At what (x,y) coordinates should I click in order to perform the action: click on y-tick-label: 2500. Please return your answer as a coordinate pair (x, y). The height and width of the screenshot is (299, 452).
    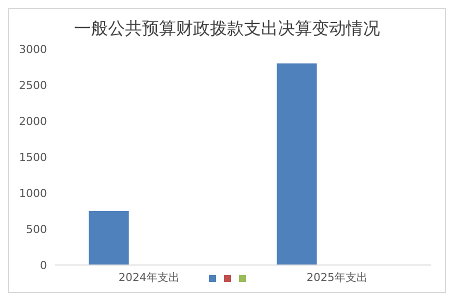
    Looking at the image, I should click on (33, 85).